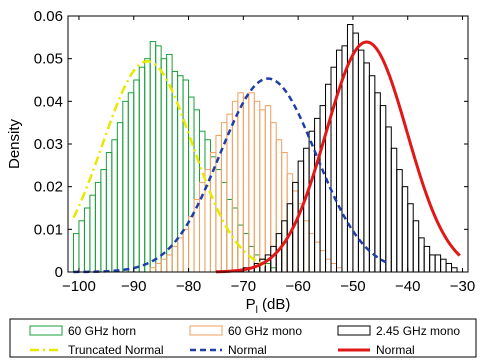 The image size is (480, 360). I want to click on legend-item: 60 GHz horn, so click(82, 331).